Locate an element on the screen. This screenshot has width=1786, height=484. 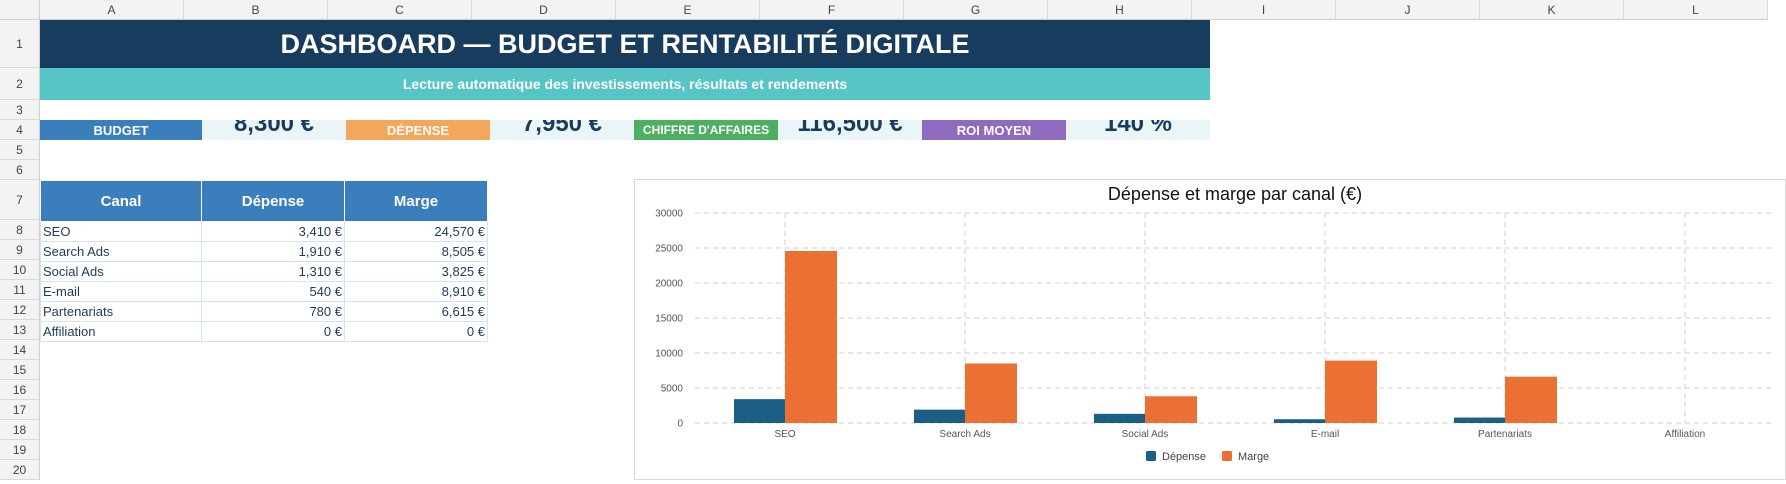
table-row: E-mail 540 € 8,910 € is located at coordinates (264, 291).